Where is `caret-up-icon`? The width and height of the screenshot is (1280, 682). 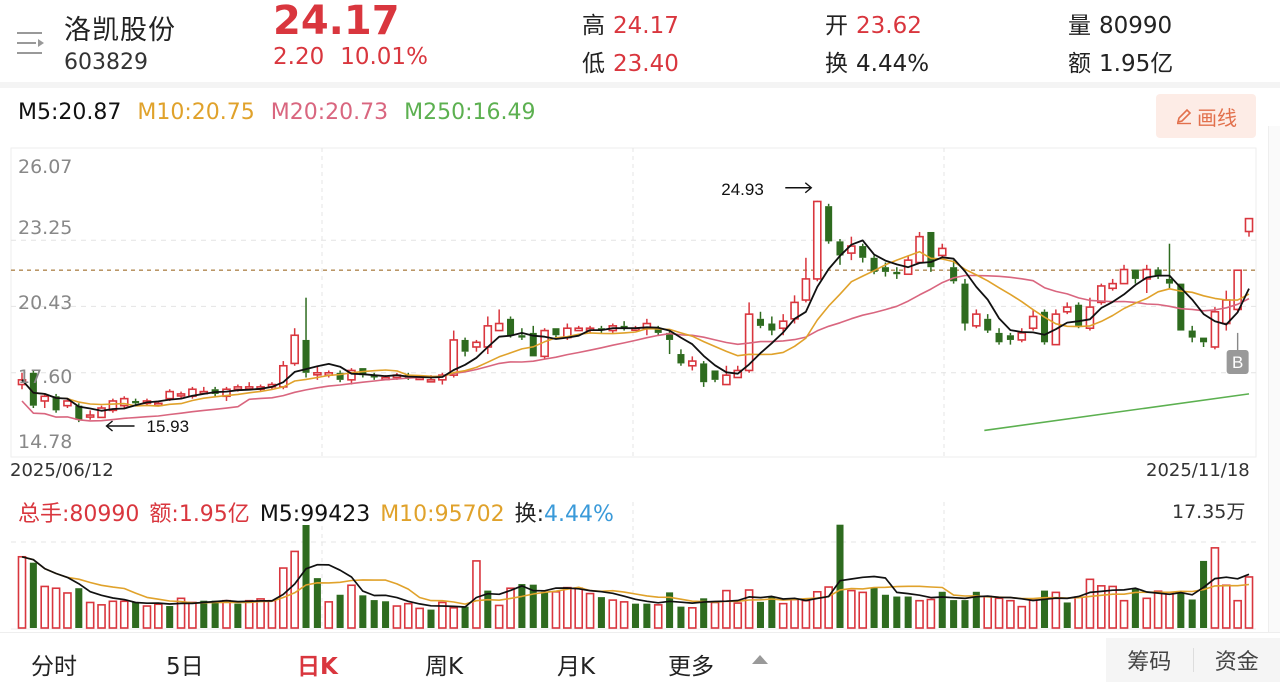 caret-up-icon is located at coordinates (760, 659).